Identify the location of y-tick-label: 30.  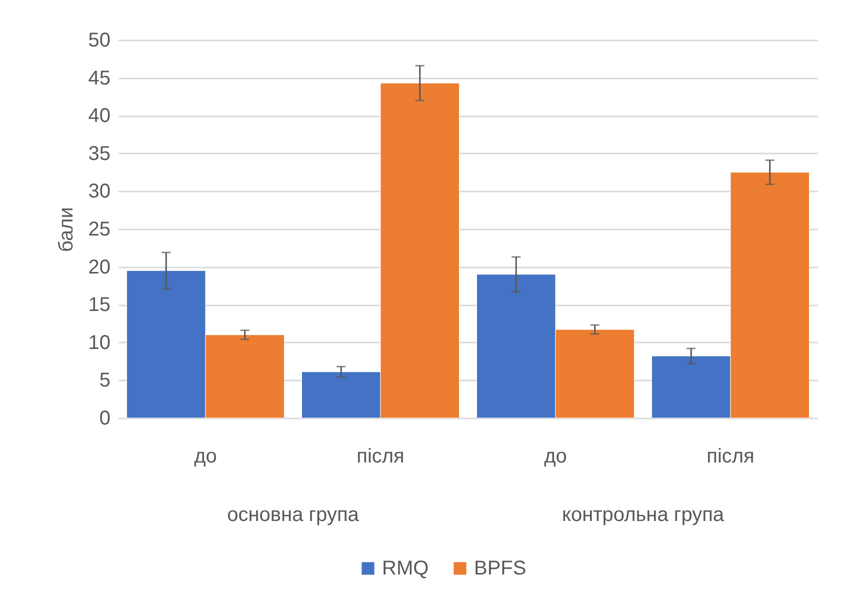
(99, 191).